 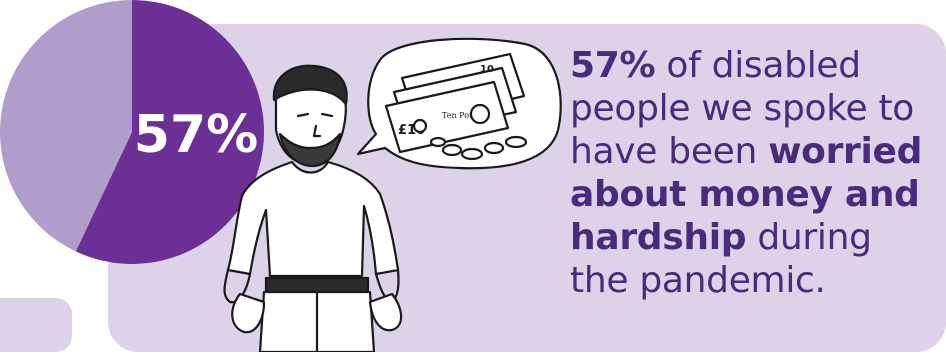 I want to click on banknote-drawing: £10 10 Ten Pounds, so click(x=455, y=103).